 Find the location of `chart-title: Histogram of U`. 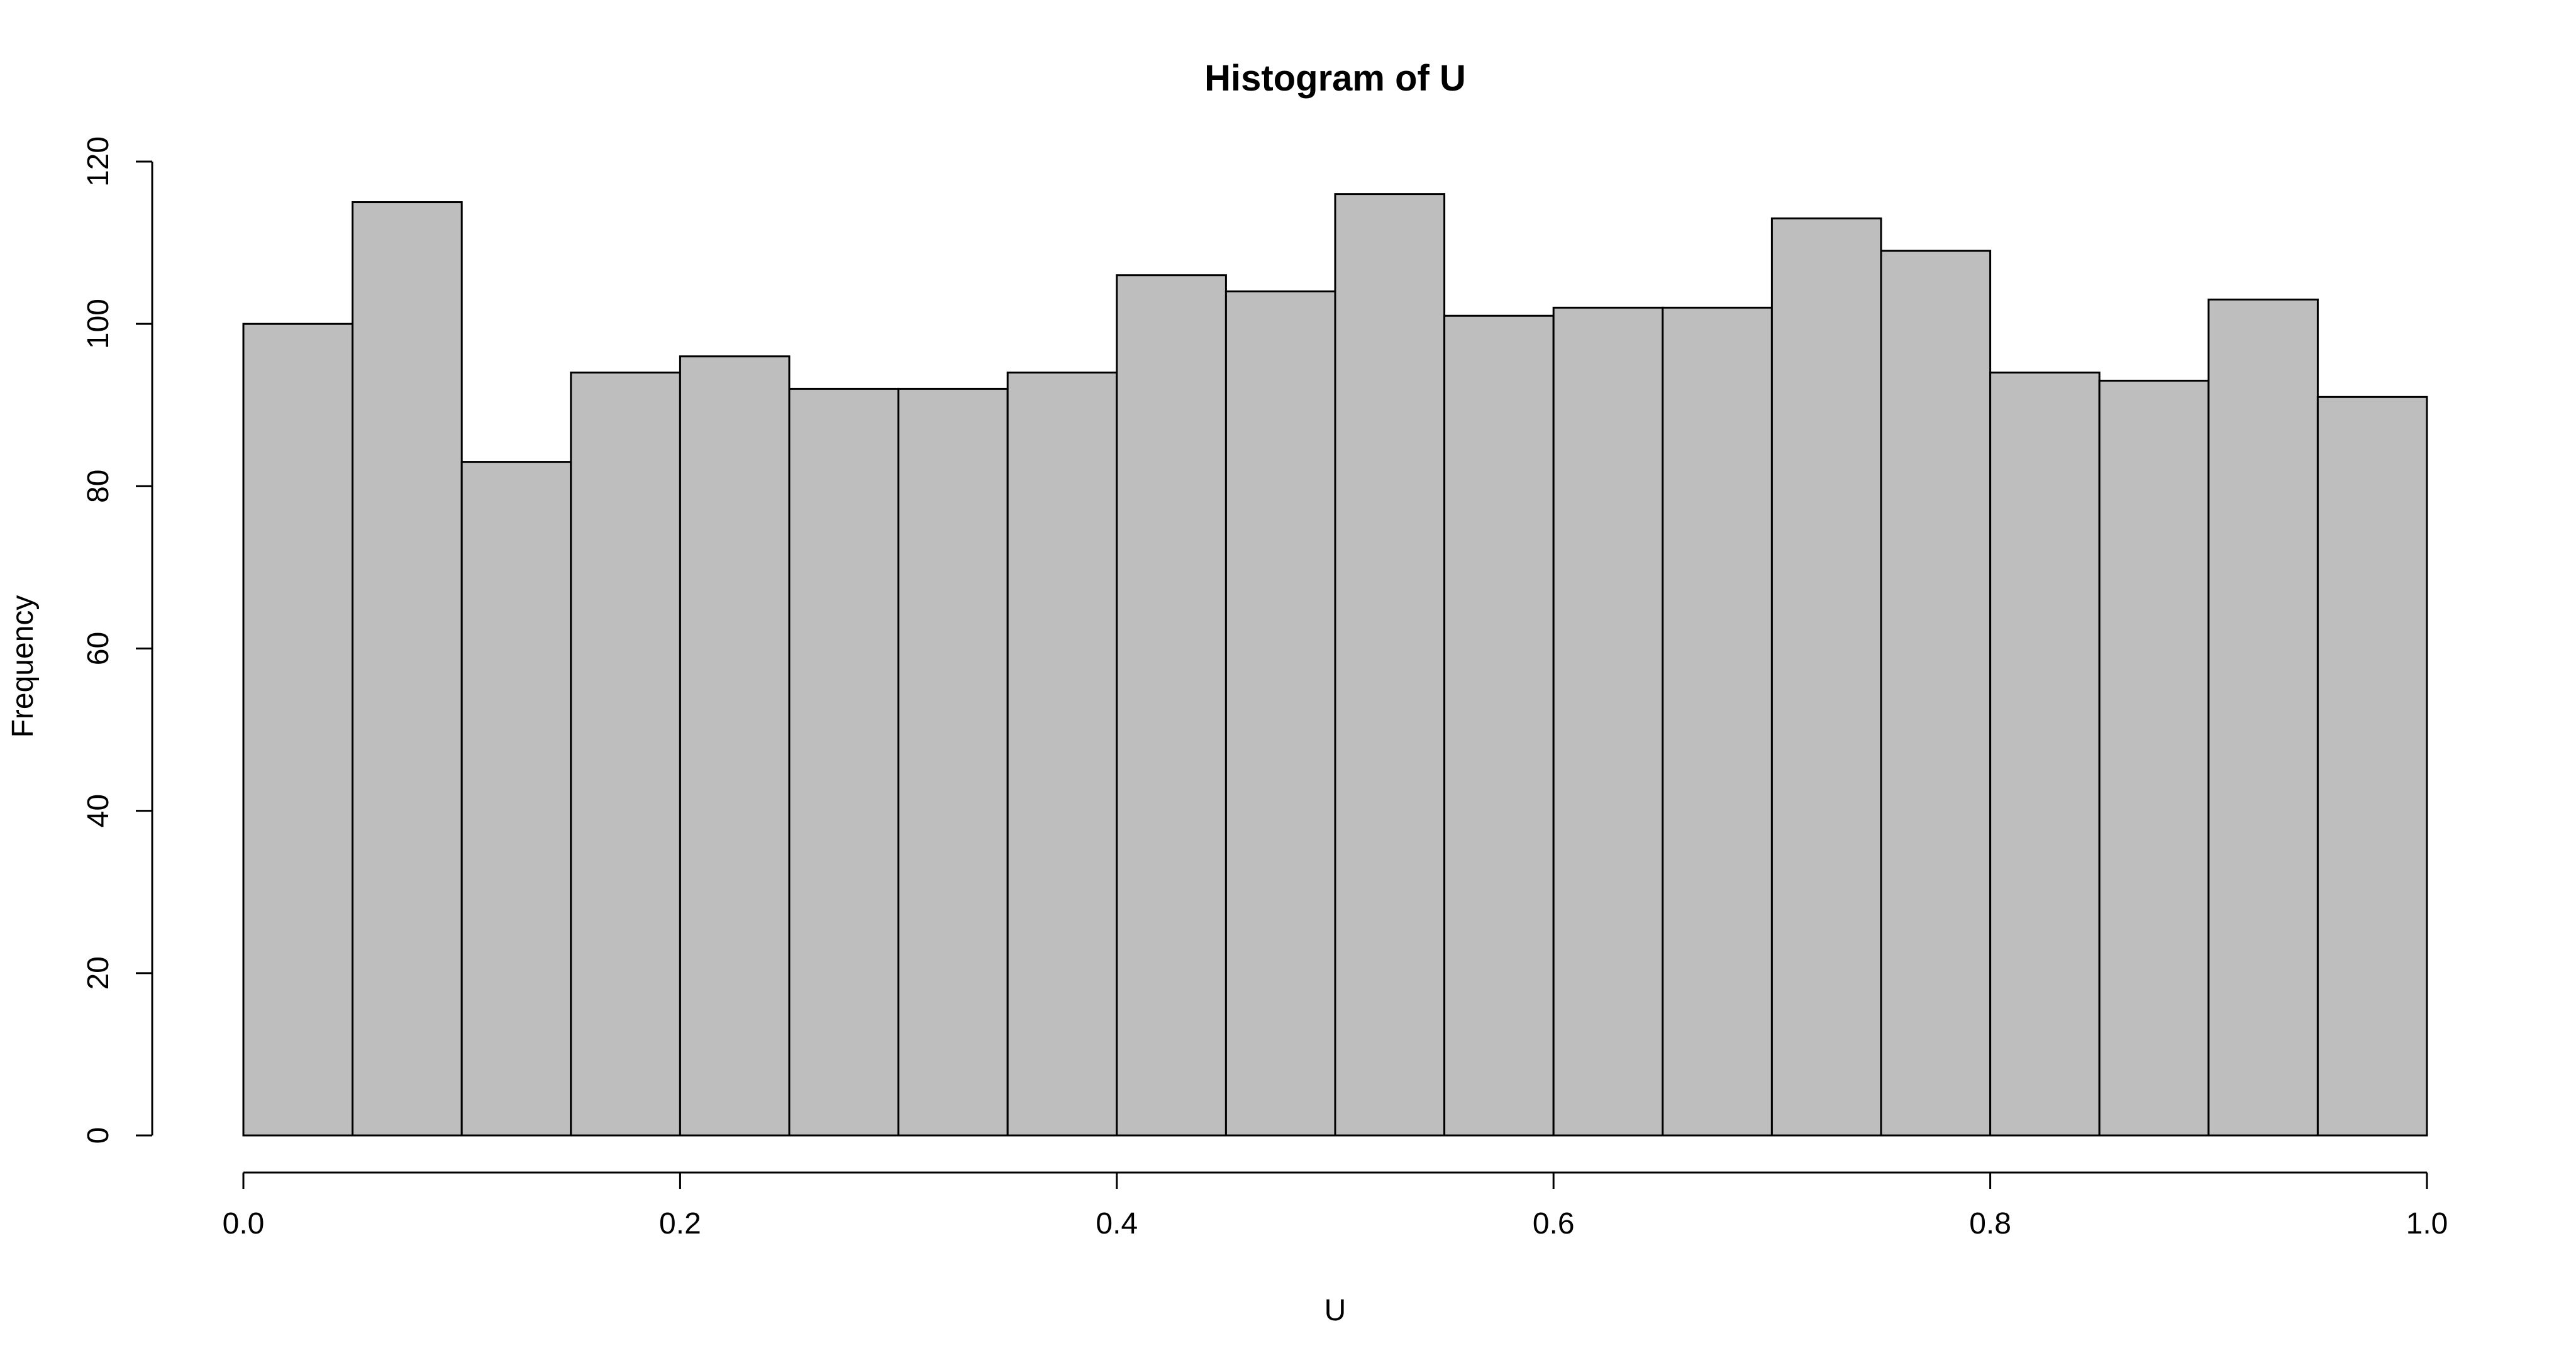

chart-title: Histogram of U is located at coordinates (1335, 78).